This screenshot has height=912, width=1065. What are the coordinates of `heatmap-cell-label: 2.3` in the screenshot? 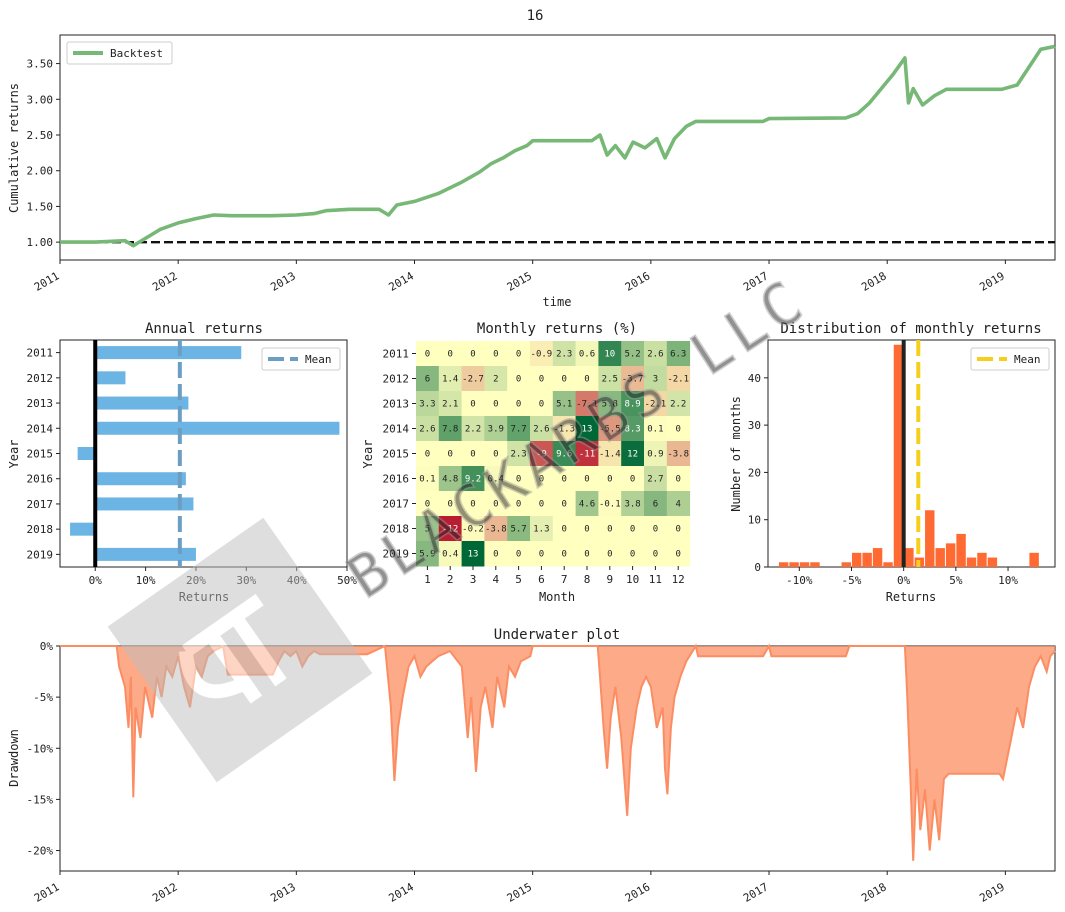 It's located at (518, 455).